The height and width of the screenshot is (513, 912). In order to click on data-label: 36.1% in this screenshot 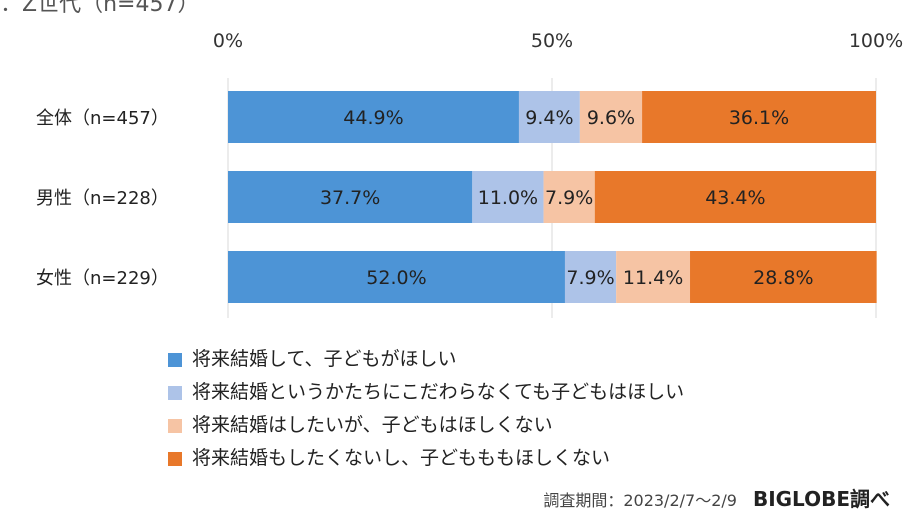, I will do `click(759, 118)`.